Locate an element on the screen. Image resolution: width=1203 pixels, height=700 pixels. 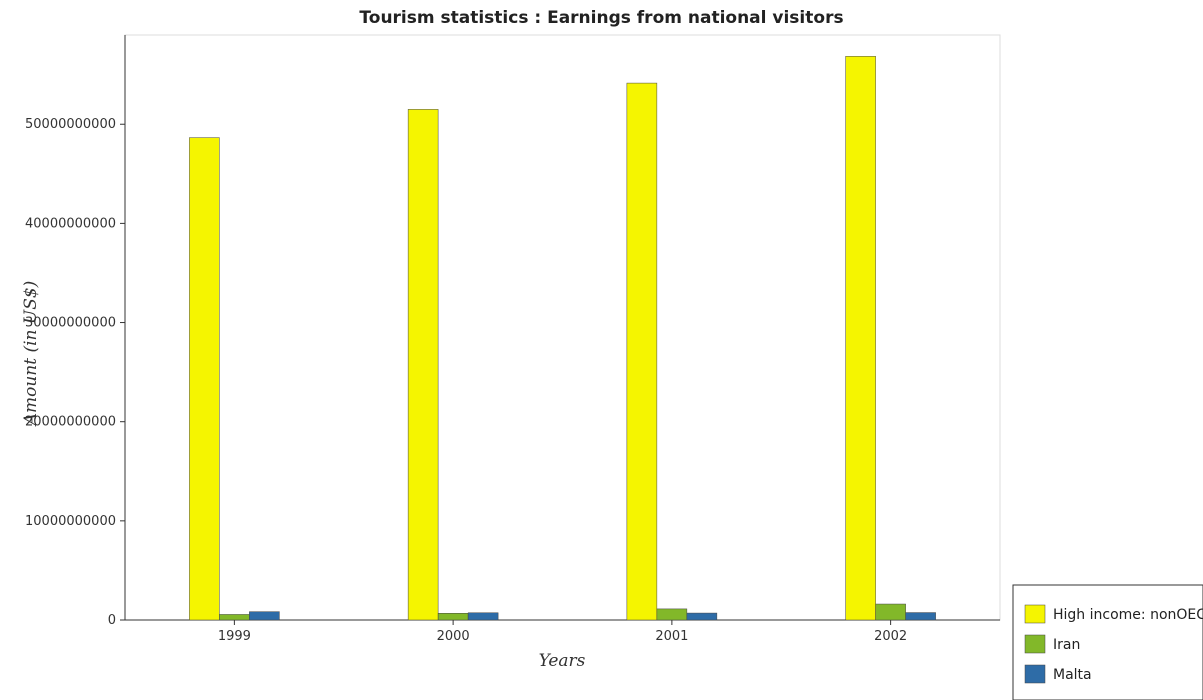
bar-malta-2002 is located at coordinates (920, 616).